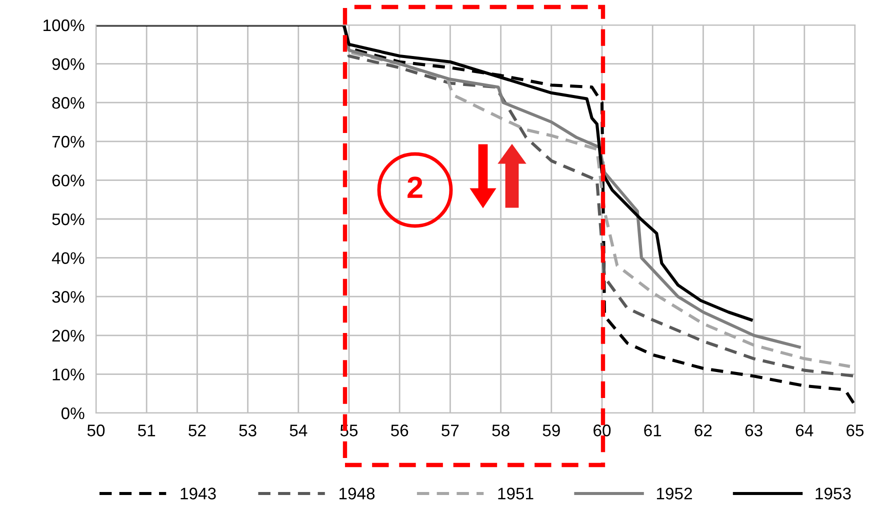  I want to click on legend-label: 1952, so click(674, 494).